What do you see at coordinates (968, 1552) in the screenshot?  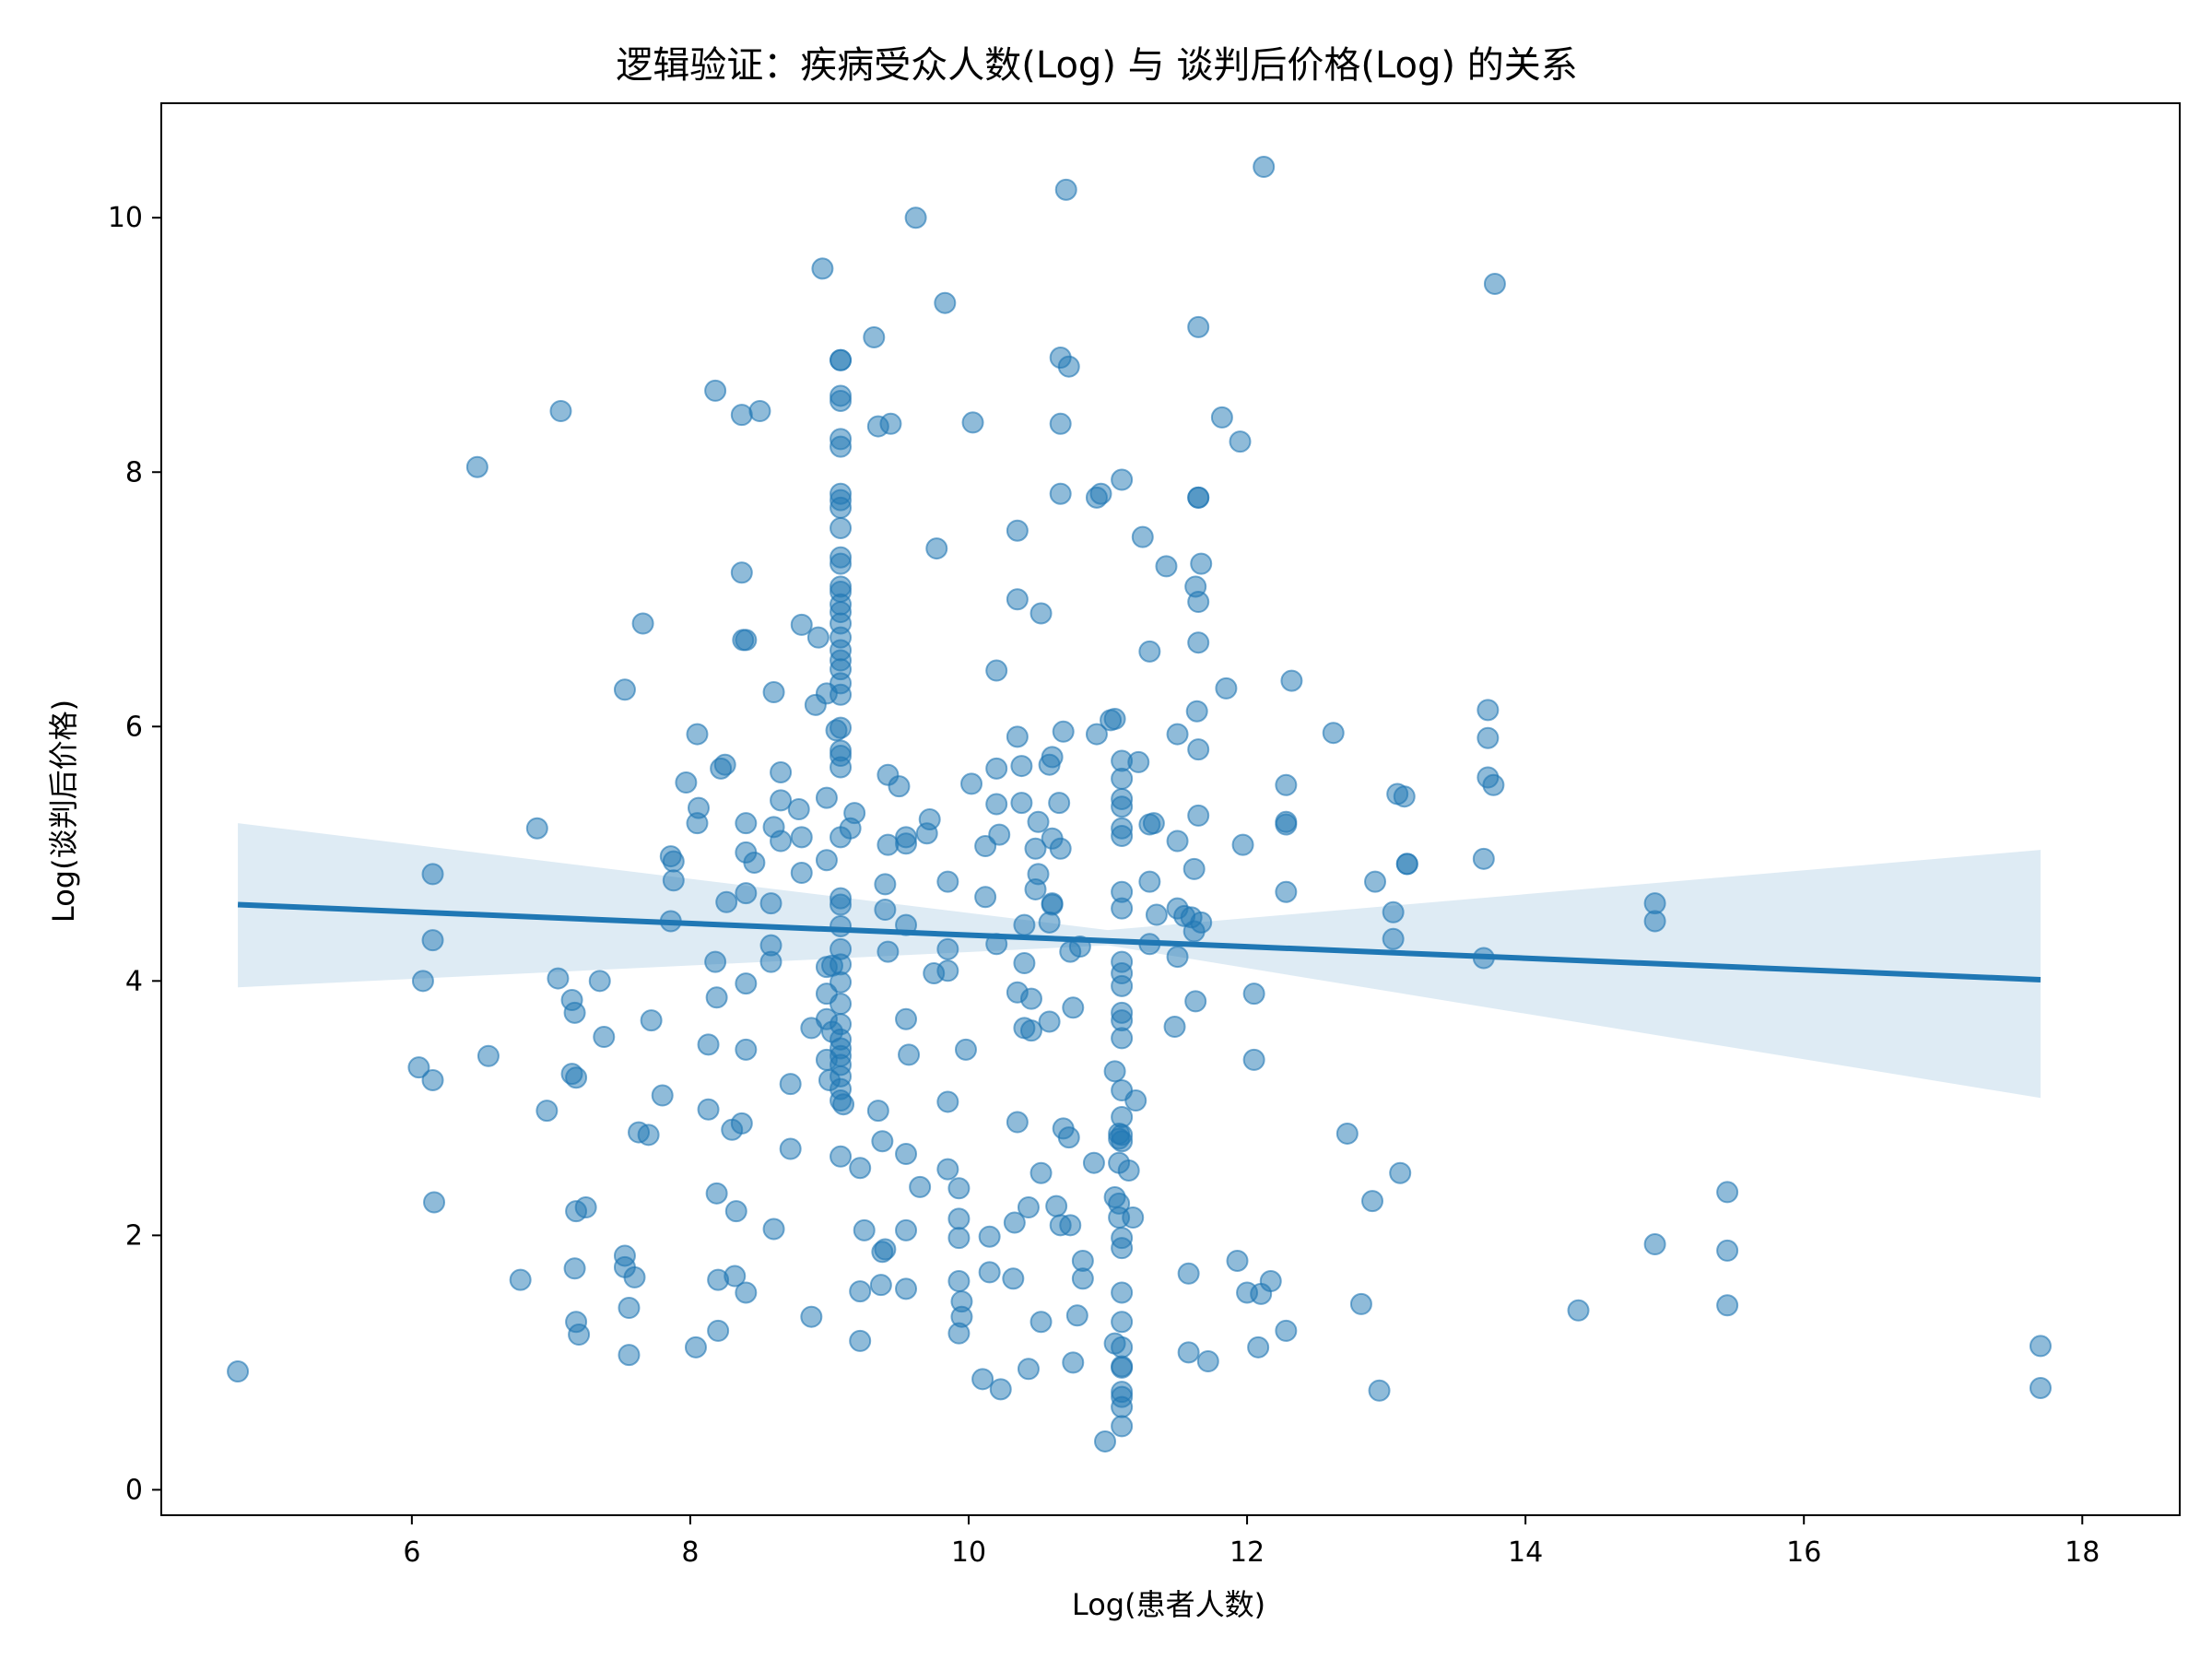 I see `x-tick-label: 10` at bounding box center [968, 1552].